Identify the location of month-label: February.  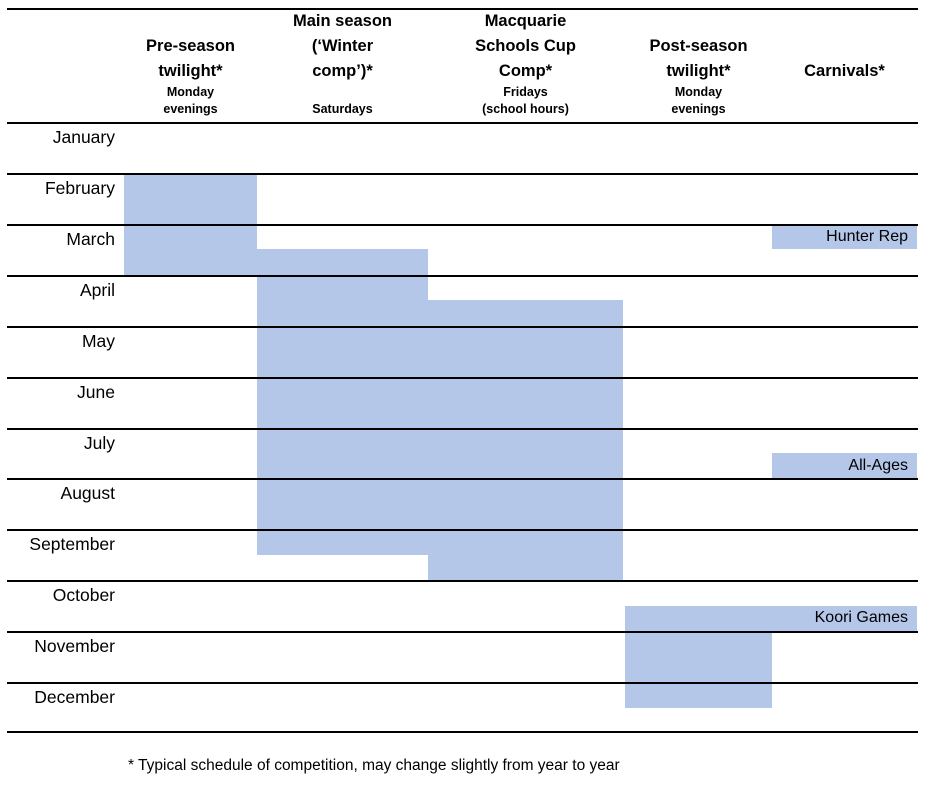
(79, 187).